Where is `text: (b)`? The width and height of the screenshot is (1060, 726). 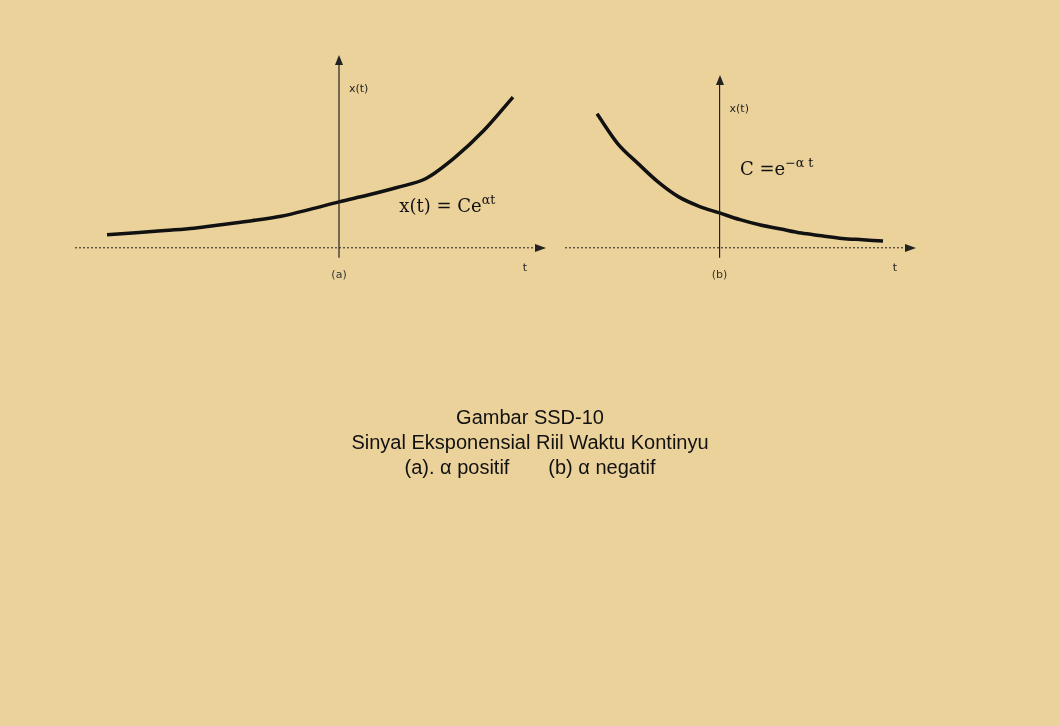 text: (b) is located at coordinates (719, 274).